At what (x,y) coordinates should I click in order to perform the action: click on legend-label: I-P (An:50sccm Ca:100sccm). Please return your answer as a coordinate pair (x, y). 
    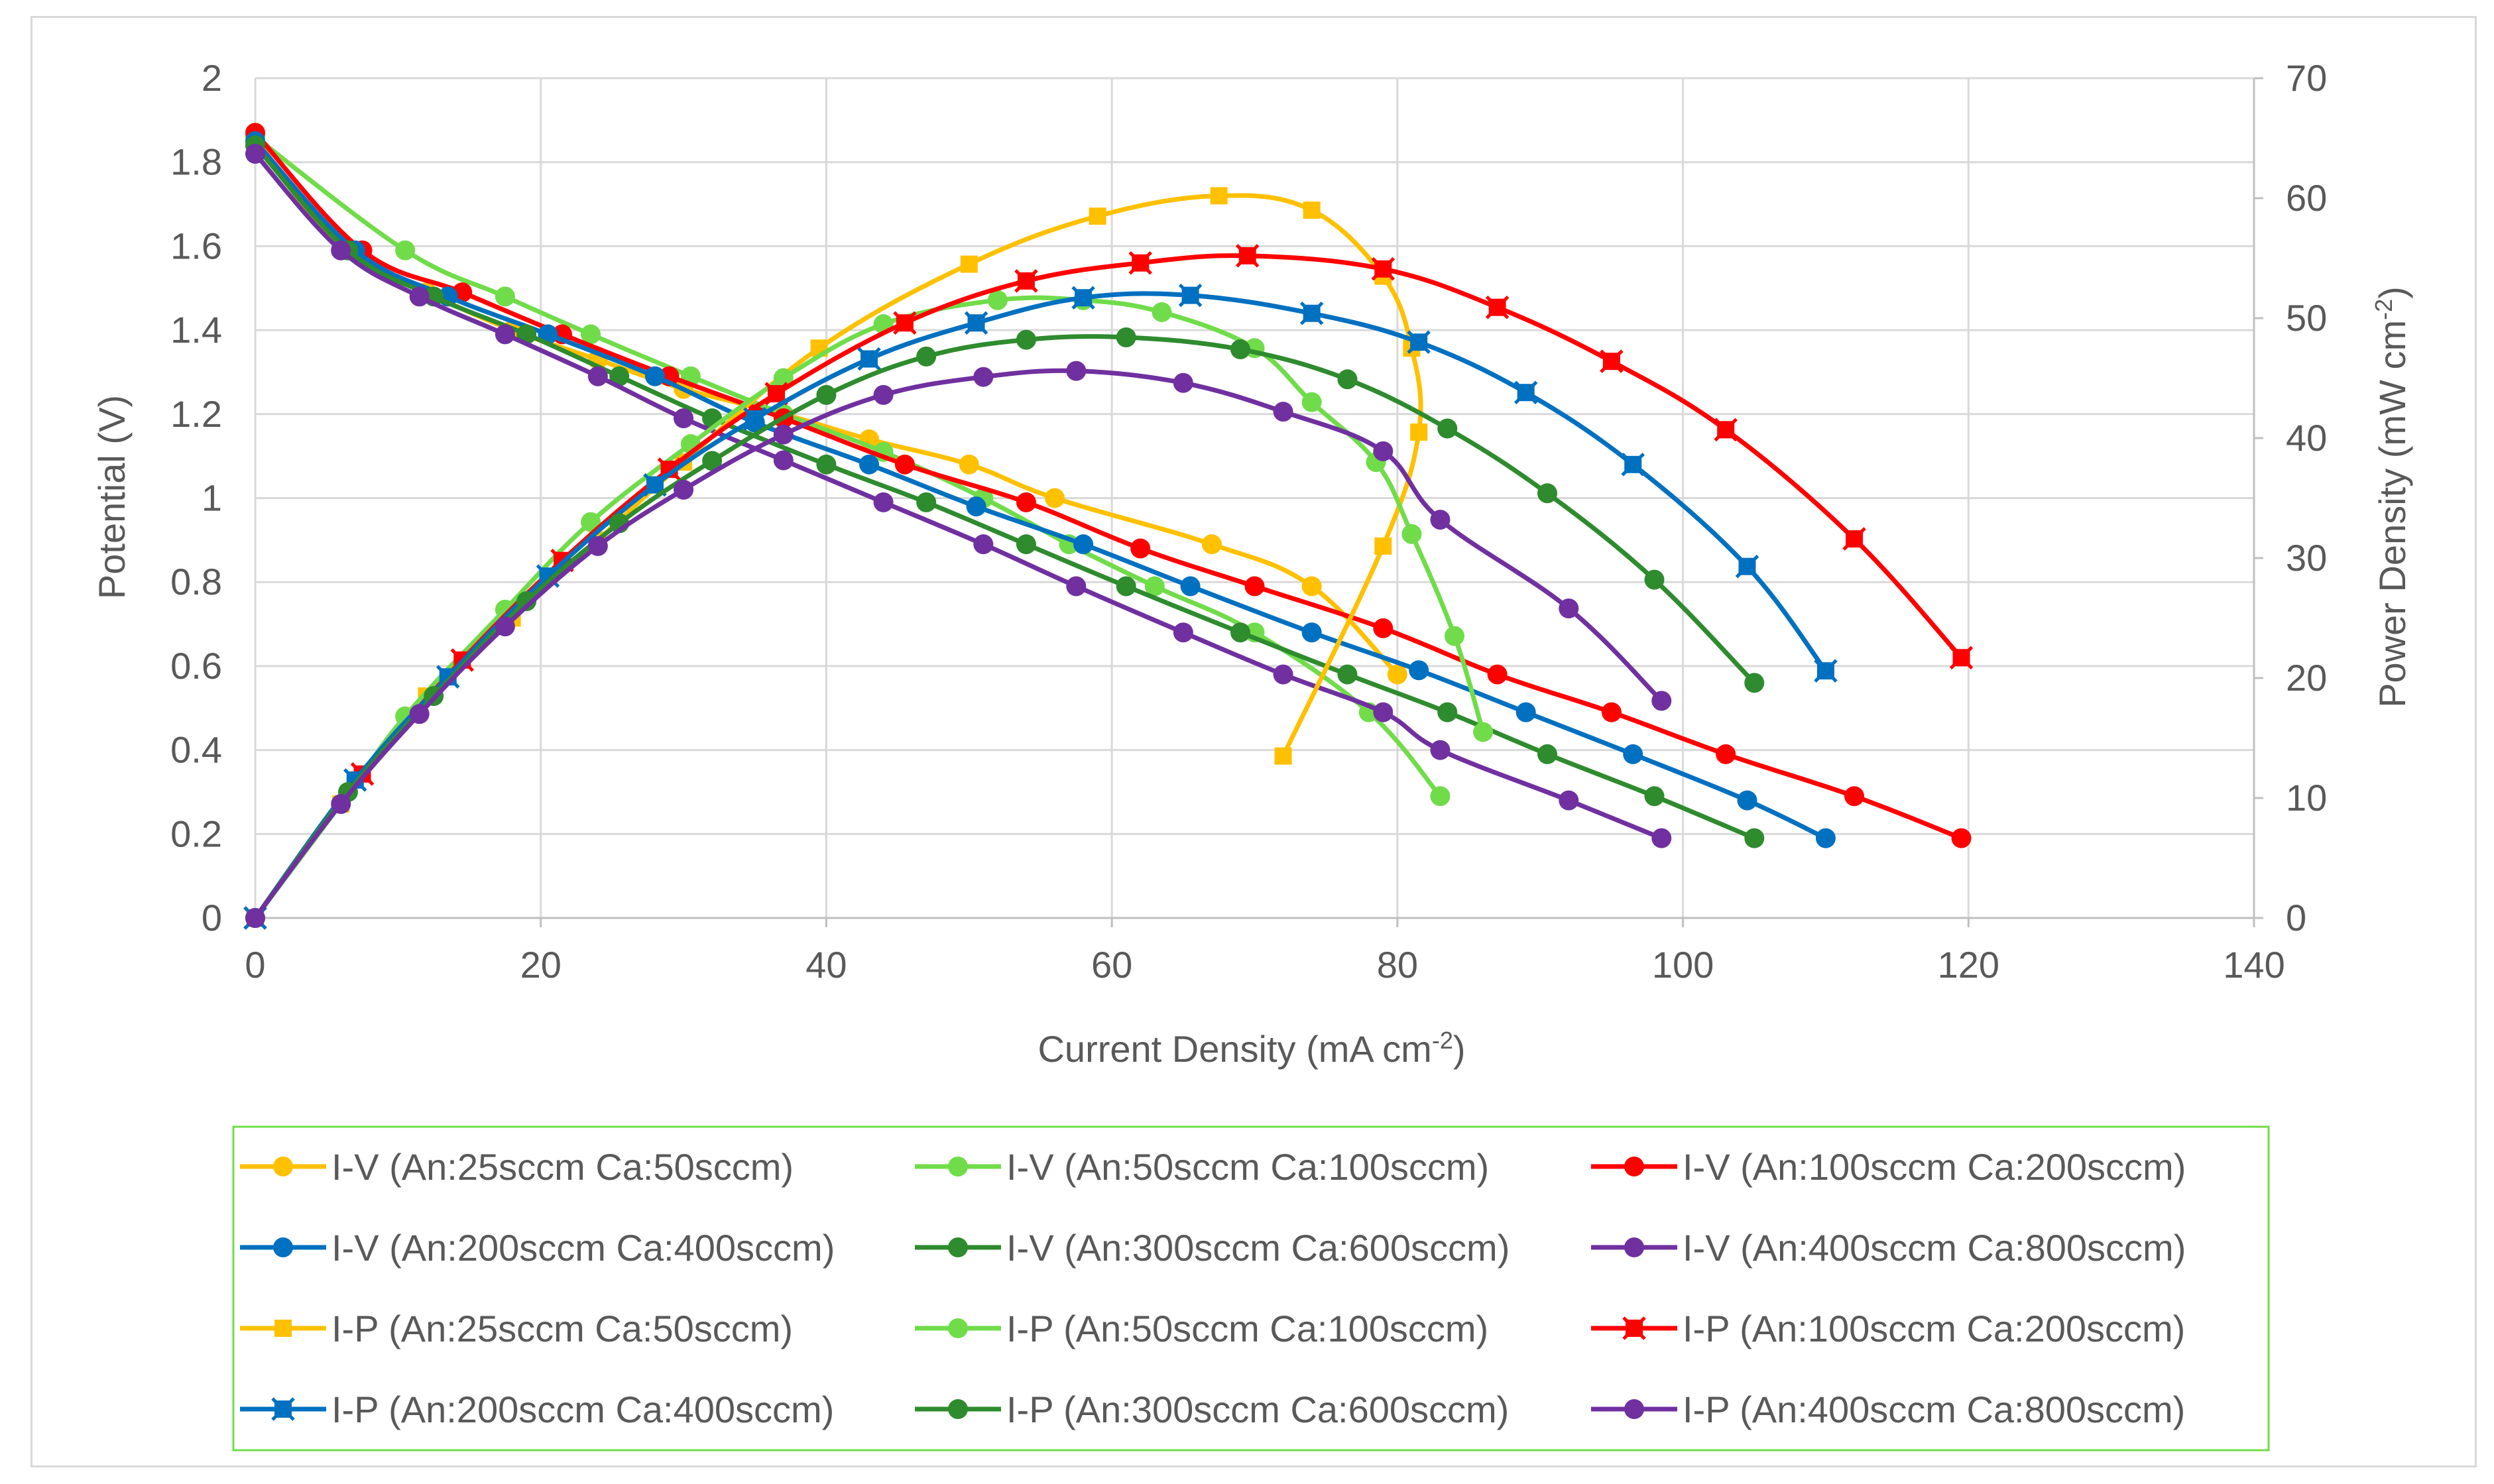
    Looking at the image, I should click on (1247, 1328).